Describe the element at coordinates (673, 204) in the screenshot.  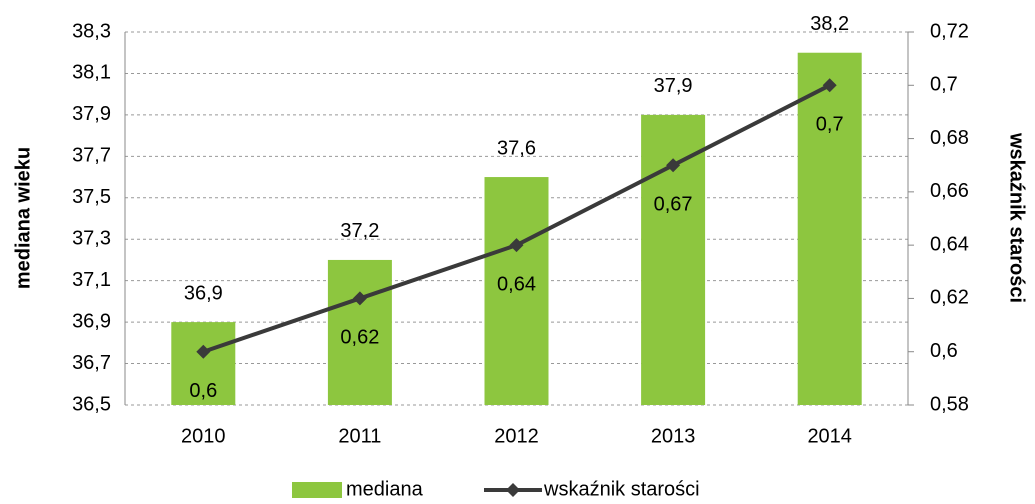
I see `data-label: 0,67` at that location.